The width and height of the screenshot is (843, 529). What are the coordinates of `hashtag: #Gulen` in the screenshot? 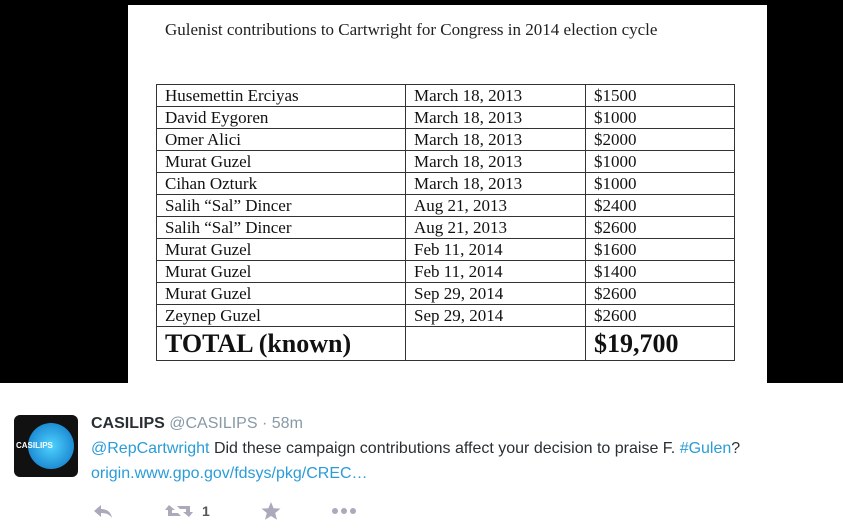 It's located at (705, 448).